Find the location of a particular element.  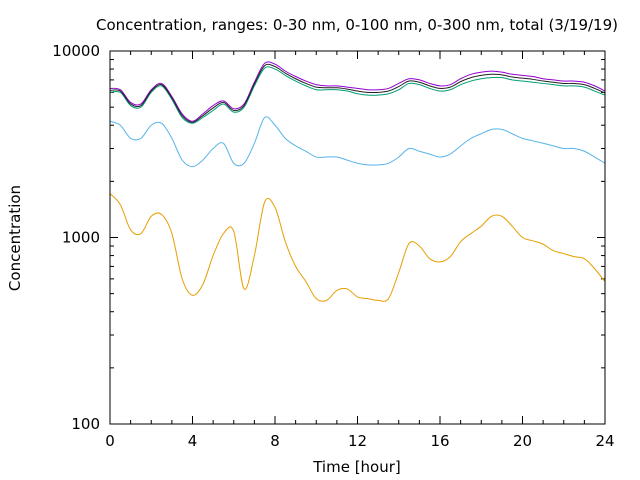

y-axis-label: Concentration is located at coordinates (15, 238).